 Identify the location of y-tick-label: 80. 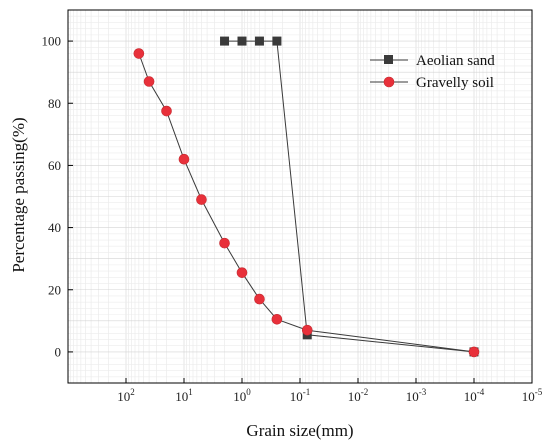
(54, 103).